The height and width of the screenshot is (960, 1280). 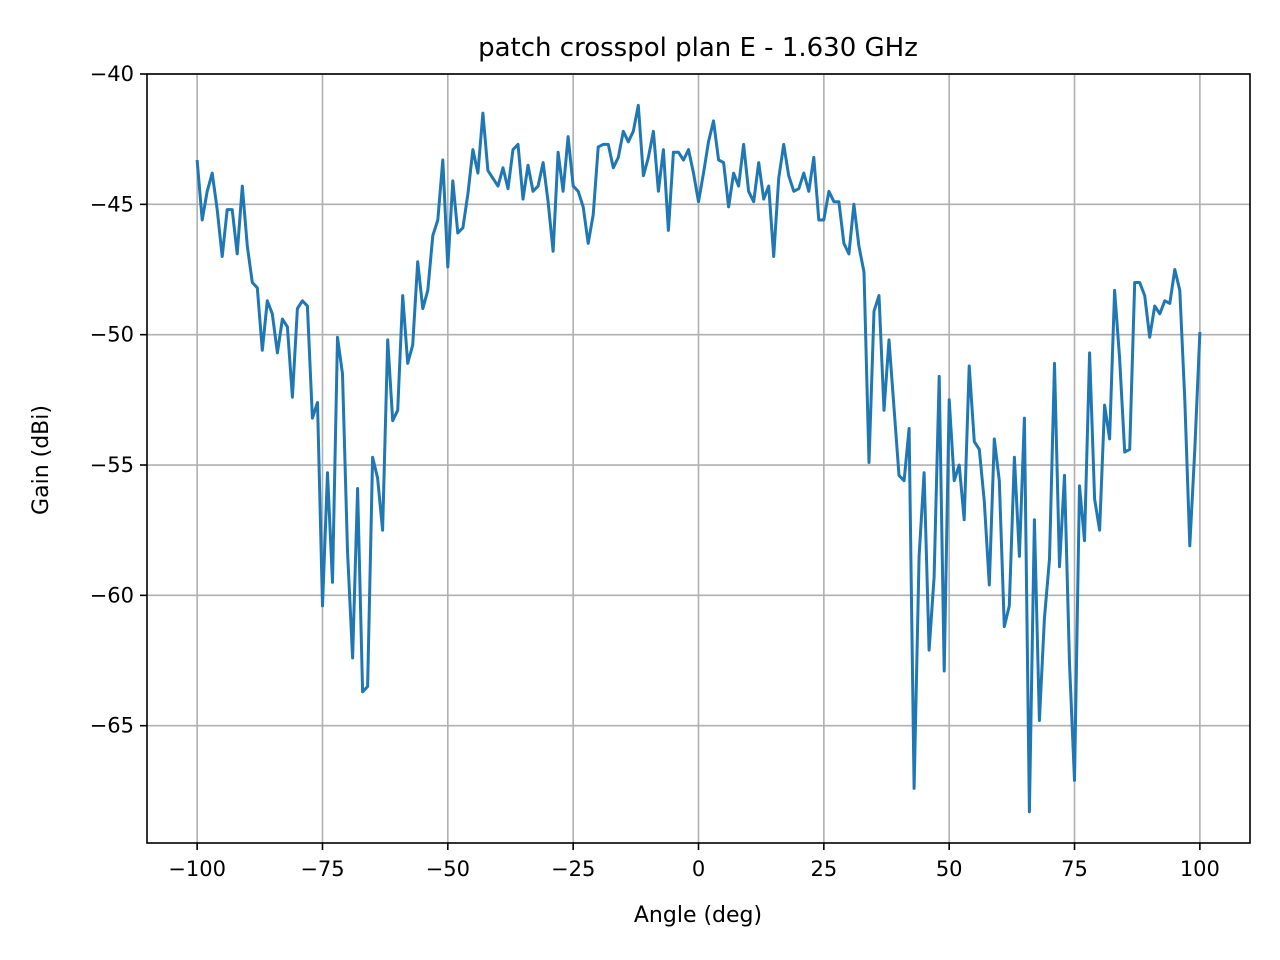 What do you see at coordinates (41, 460) in the screenshot?
I see `y-axis-label: Gain (dBi)` at bounding box center [41, 460].